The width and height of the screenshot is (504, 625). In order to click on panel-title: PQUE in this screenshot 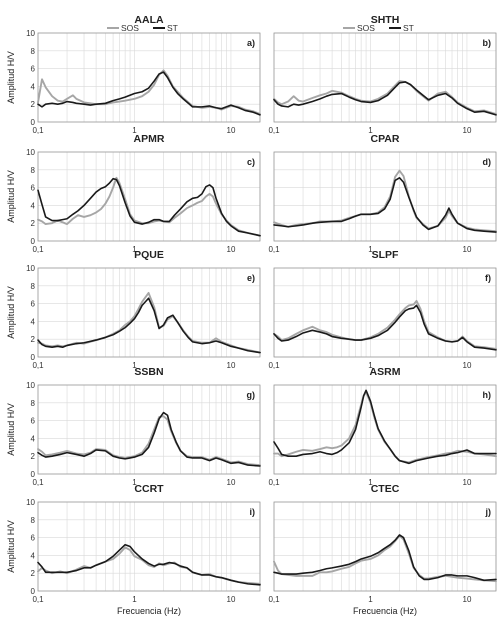, I will do `click(149, 255)`.